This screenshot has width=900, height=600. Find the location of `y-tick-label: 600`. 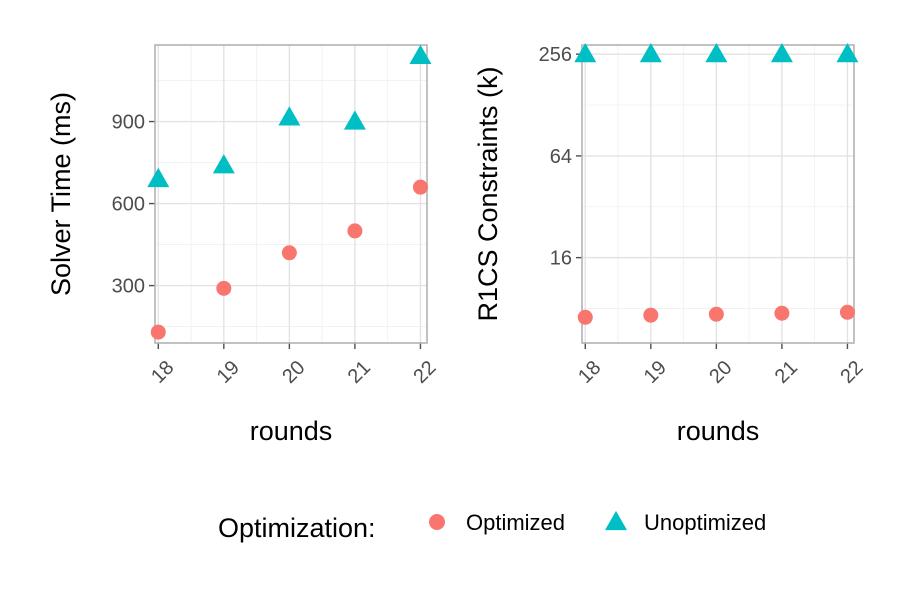

y-tick-label: 600 is located at coordinates (128, 205).